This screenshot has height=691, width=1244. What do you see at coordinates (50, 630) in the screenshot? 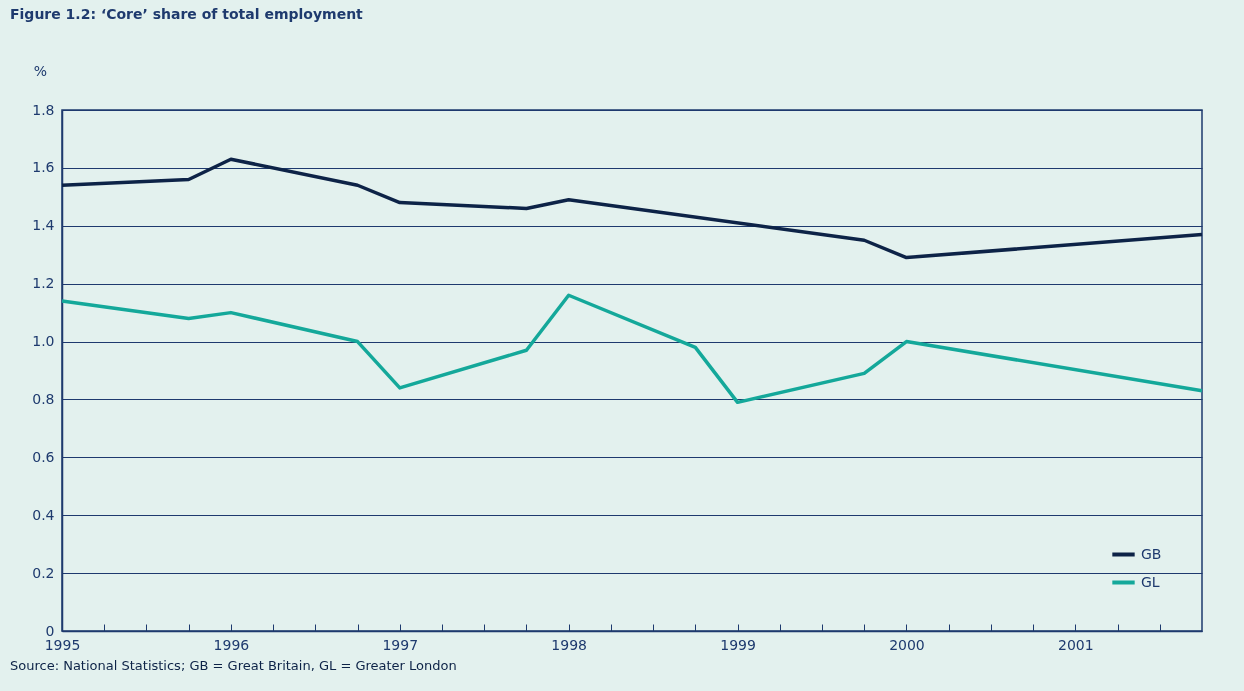
I see `y-tick-label: 0` at bounding box center [50, 630].